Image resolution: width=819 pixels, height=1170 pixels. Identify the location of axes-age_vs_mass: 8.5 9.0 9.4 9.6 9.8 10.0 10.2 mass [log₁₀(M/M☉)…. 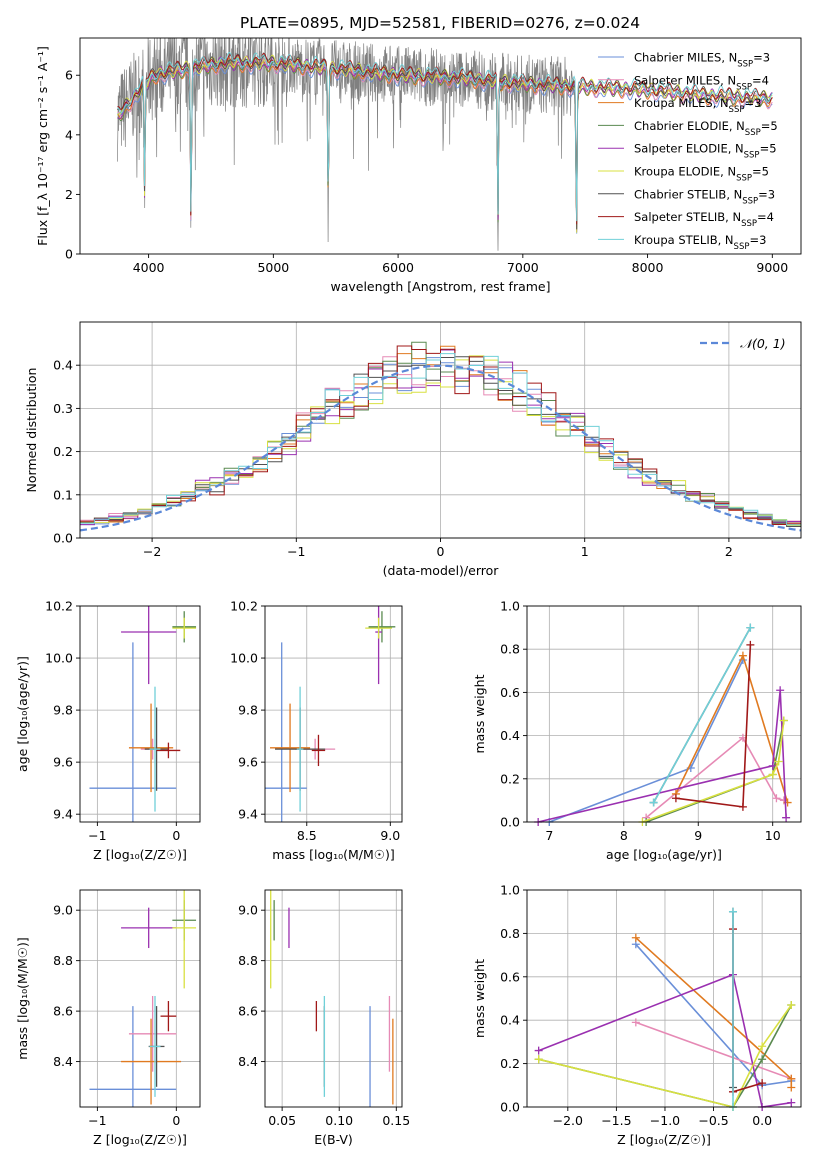
(316, 730).